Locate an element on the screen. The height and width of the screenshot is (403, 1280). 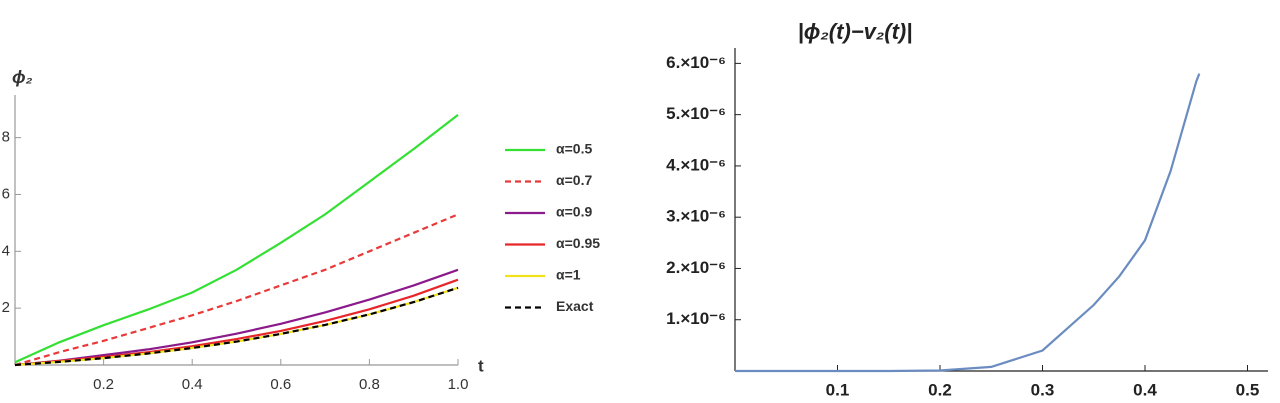
x-tick-label: 0.3 is located at coordinates (1043, 389).